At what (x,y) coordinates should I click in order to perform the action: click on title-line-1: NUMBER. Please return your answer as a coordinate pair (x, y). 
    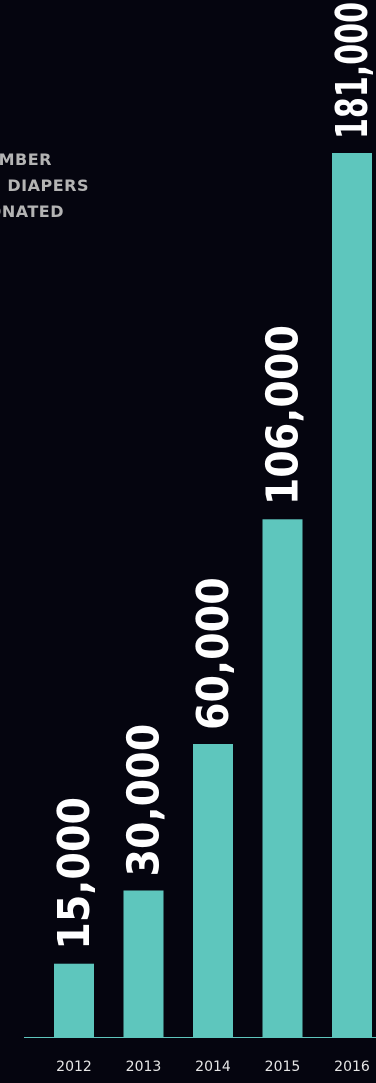
    Looking at the image, I should click on (26, 159).